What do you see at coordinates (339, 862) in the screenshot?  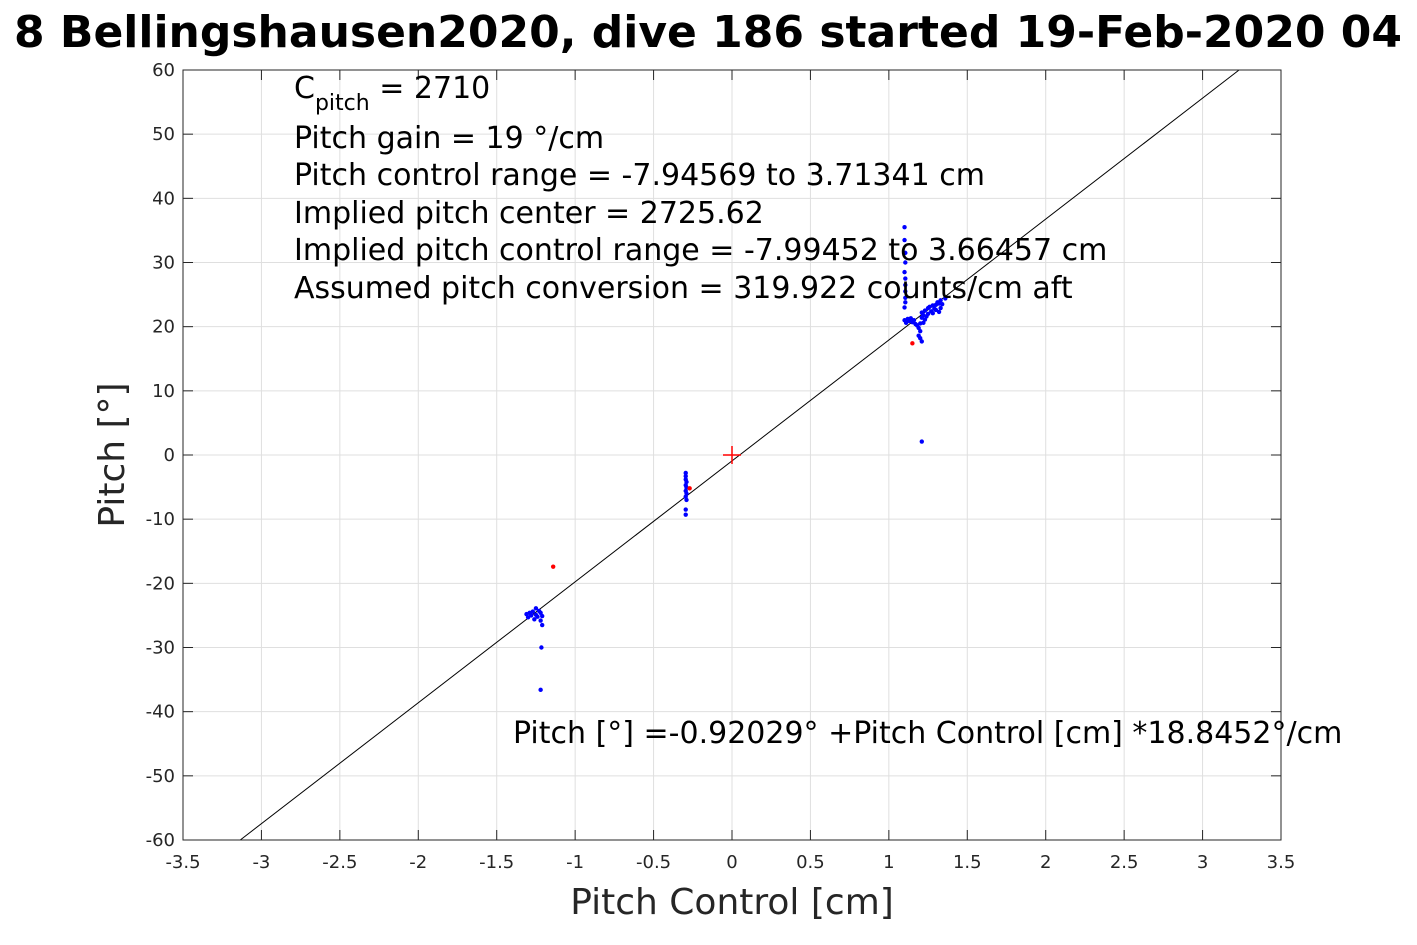 I see `x-tick-label: -2.5` at bounding box center [339, 862].